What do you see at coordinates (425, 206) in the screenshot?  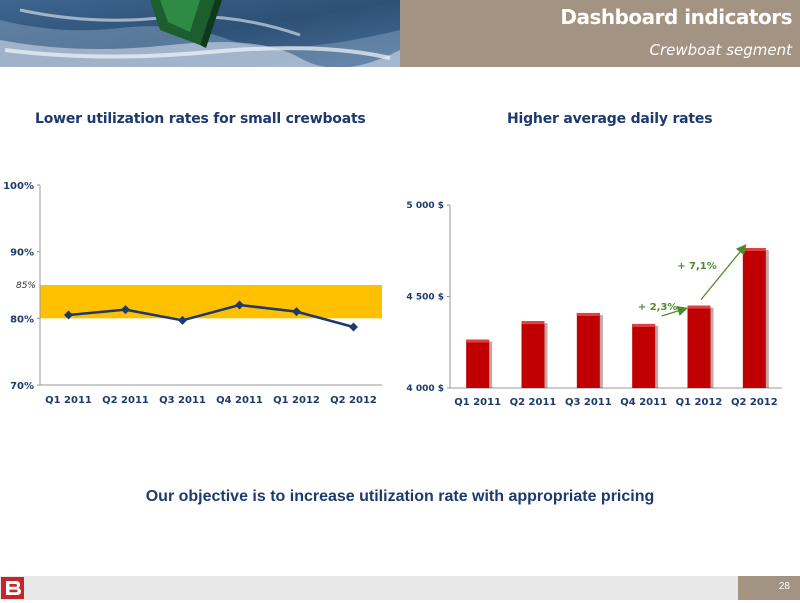 I see `y-tick-label: 5 000 $` at bounding box center [425, 206].